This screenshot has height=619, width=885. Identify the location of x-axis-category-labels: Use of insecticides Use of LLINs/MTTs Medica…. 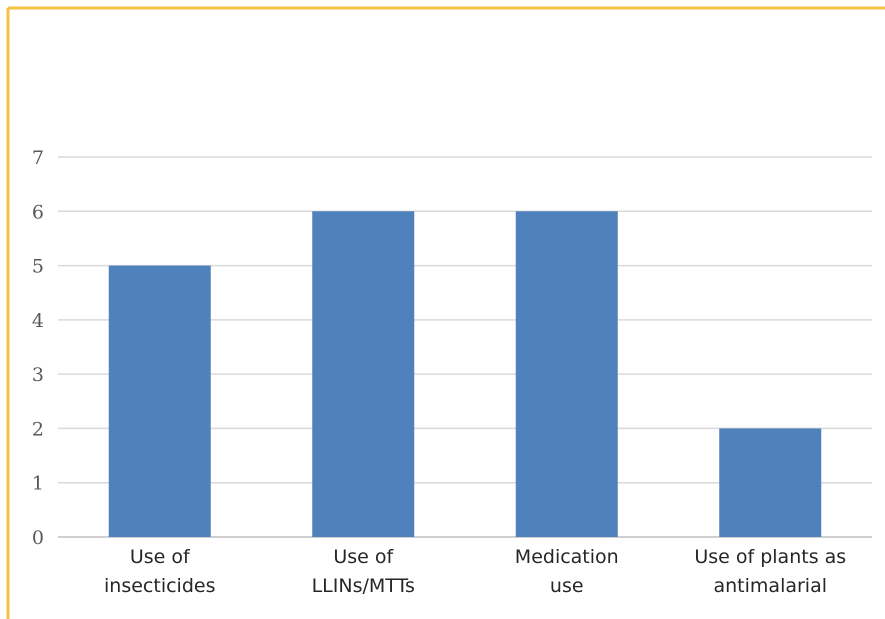
(475, 571).